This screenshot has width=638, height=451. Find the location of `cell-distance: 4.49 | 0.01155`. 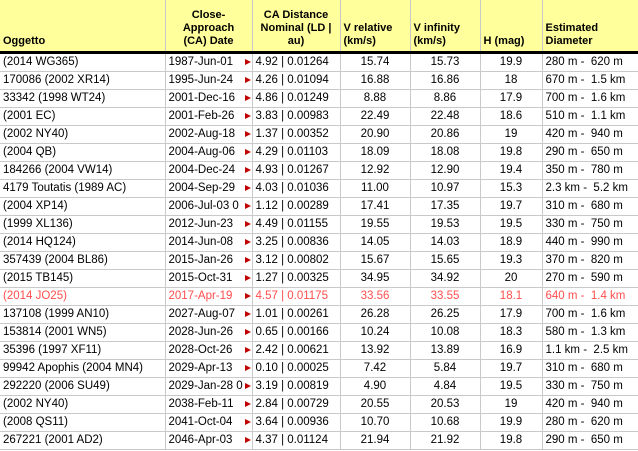

cell-distance: 4.49 | 0.01155 is located at coordinates (296, 224).